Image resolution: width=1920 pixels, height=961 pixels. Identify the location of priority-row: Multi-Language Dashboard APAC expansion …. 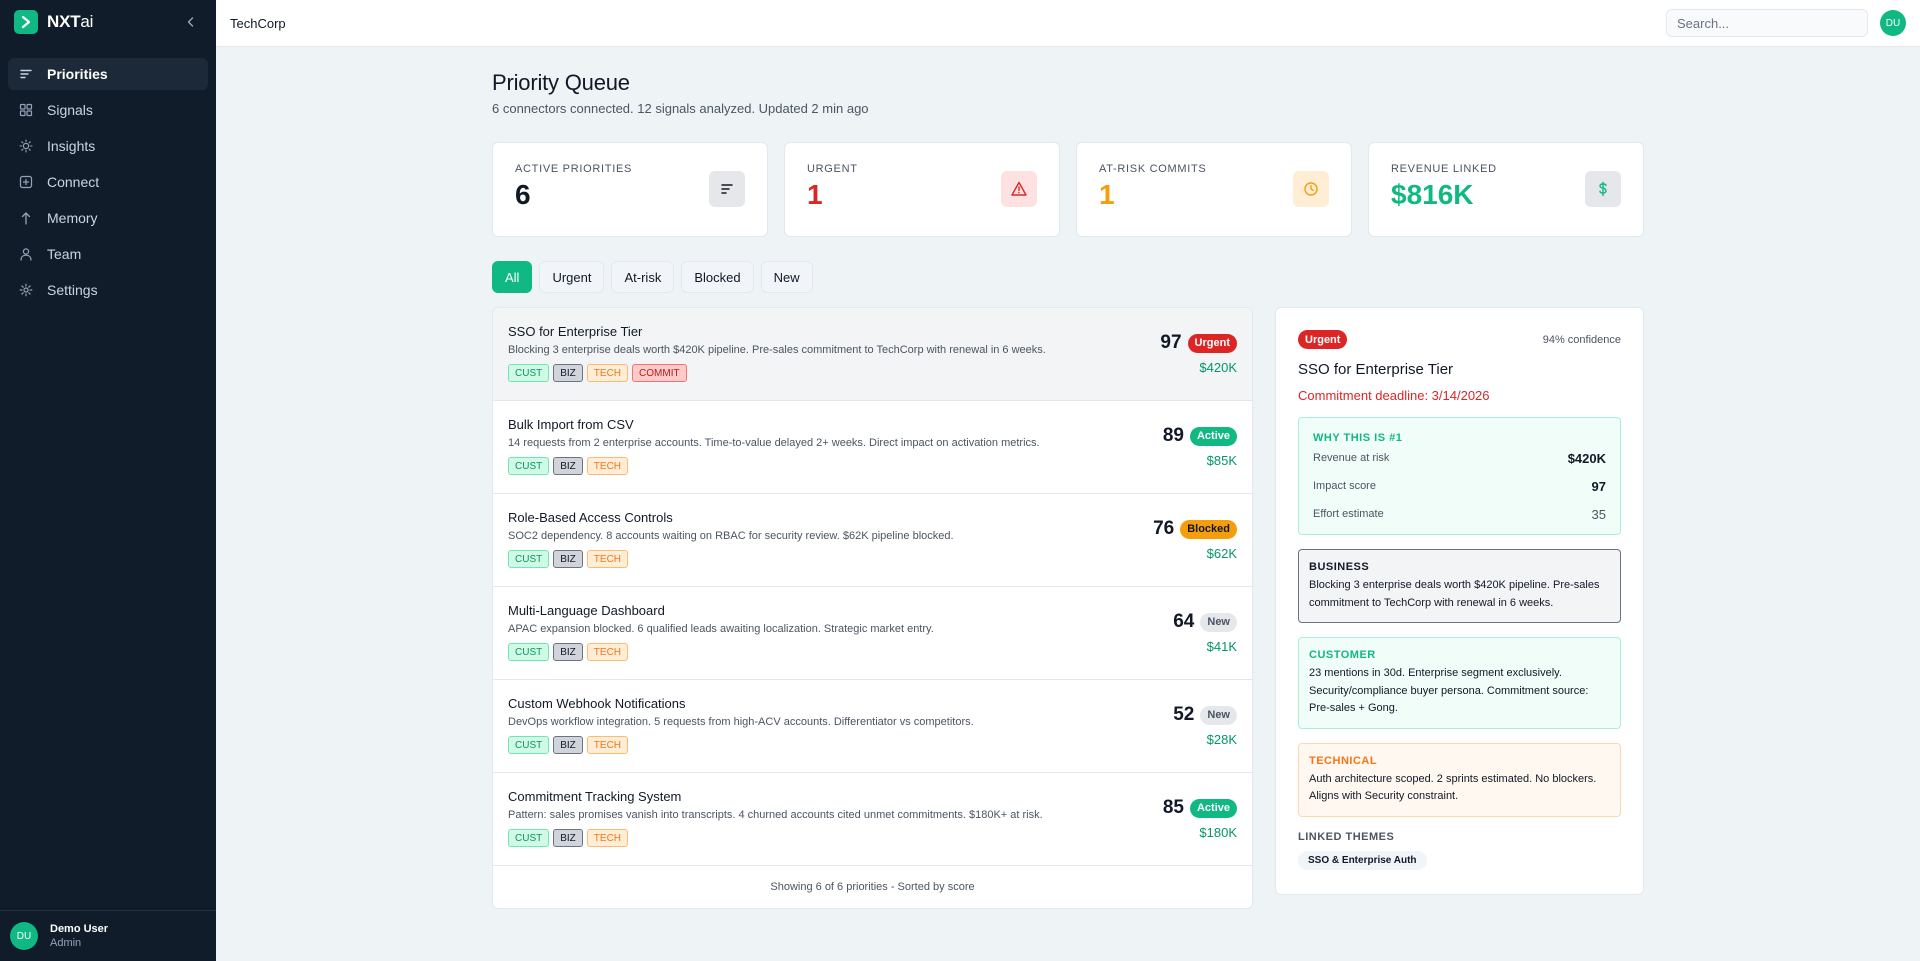
(872, 633).